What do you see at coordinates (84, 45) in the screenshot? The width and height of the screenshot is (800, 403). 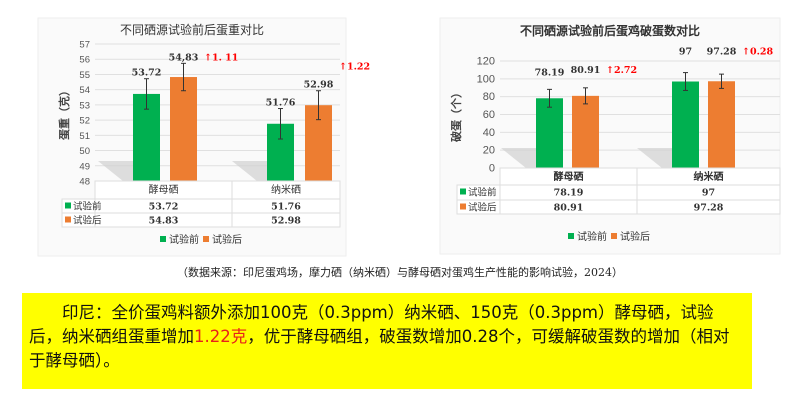 I see `y-tick-label: 57` at bounding box center [84, 45].